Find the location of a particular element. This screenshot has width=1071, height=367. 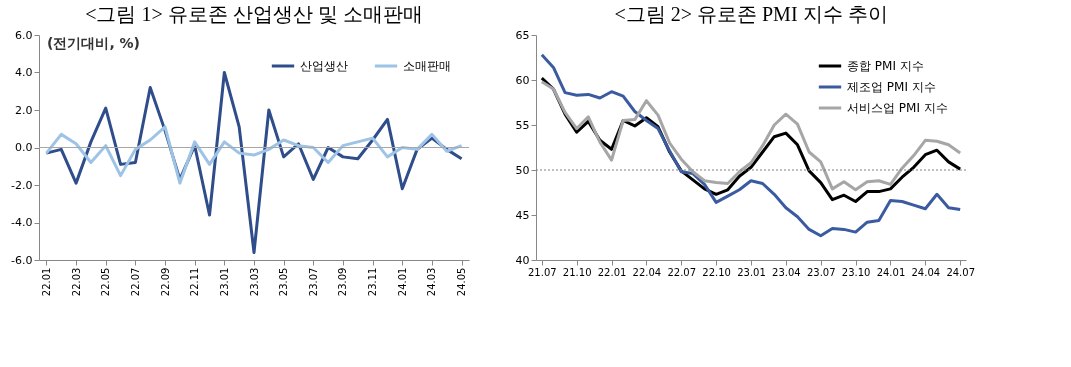

x-tick-label: 22.05 is located at coordinates (106, 282).